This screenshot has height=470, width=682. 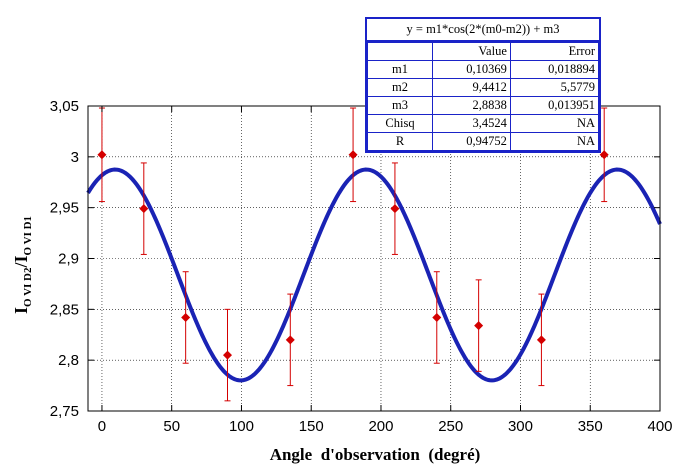 I want to click on x-tick-labels: 0 50 100 150 200 250 300 350 400, so click(x=385, y=426).